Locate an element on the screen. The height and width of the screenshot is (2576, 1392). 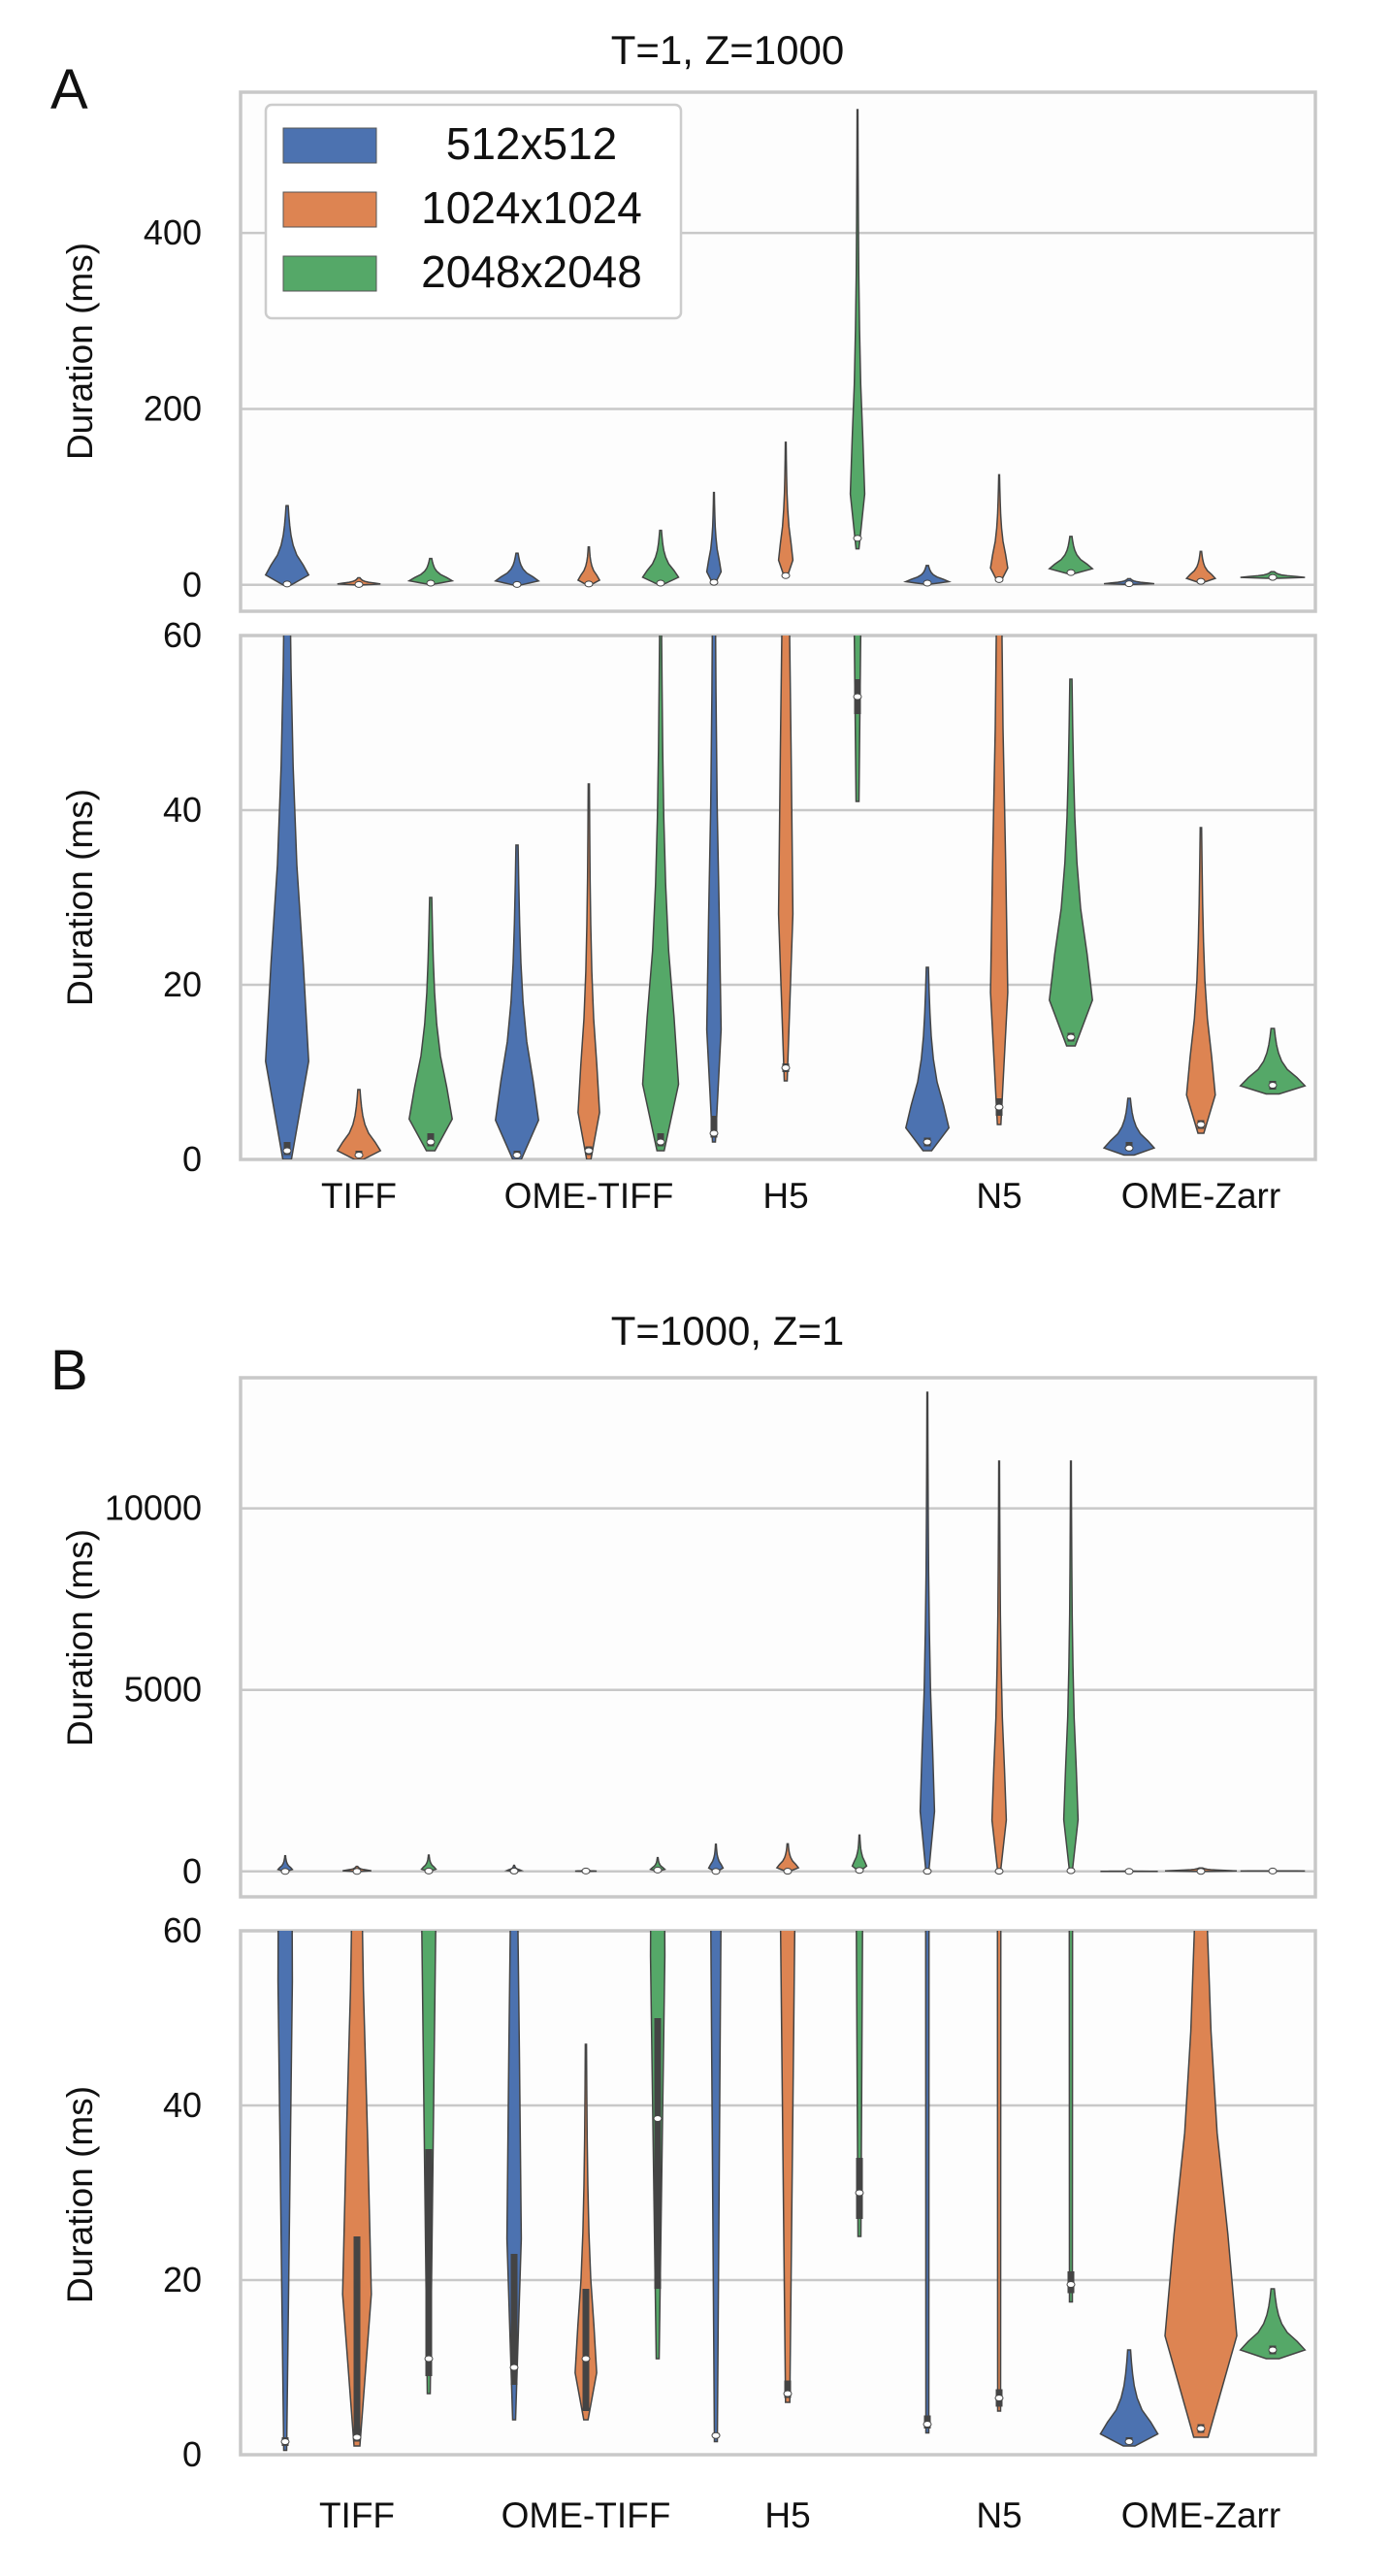
x-tick-label: TIFF is located at coordinates (357, 2515).